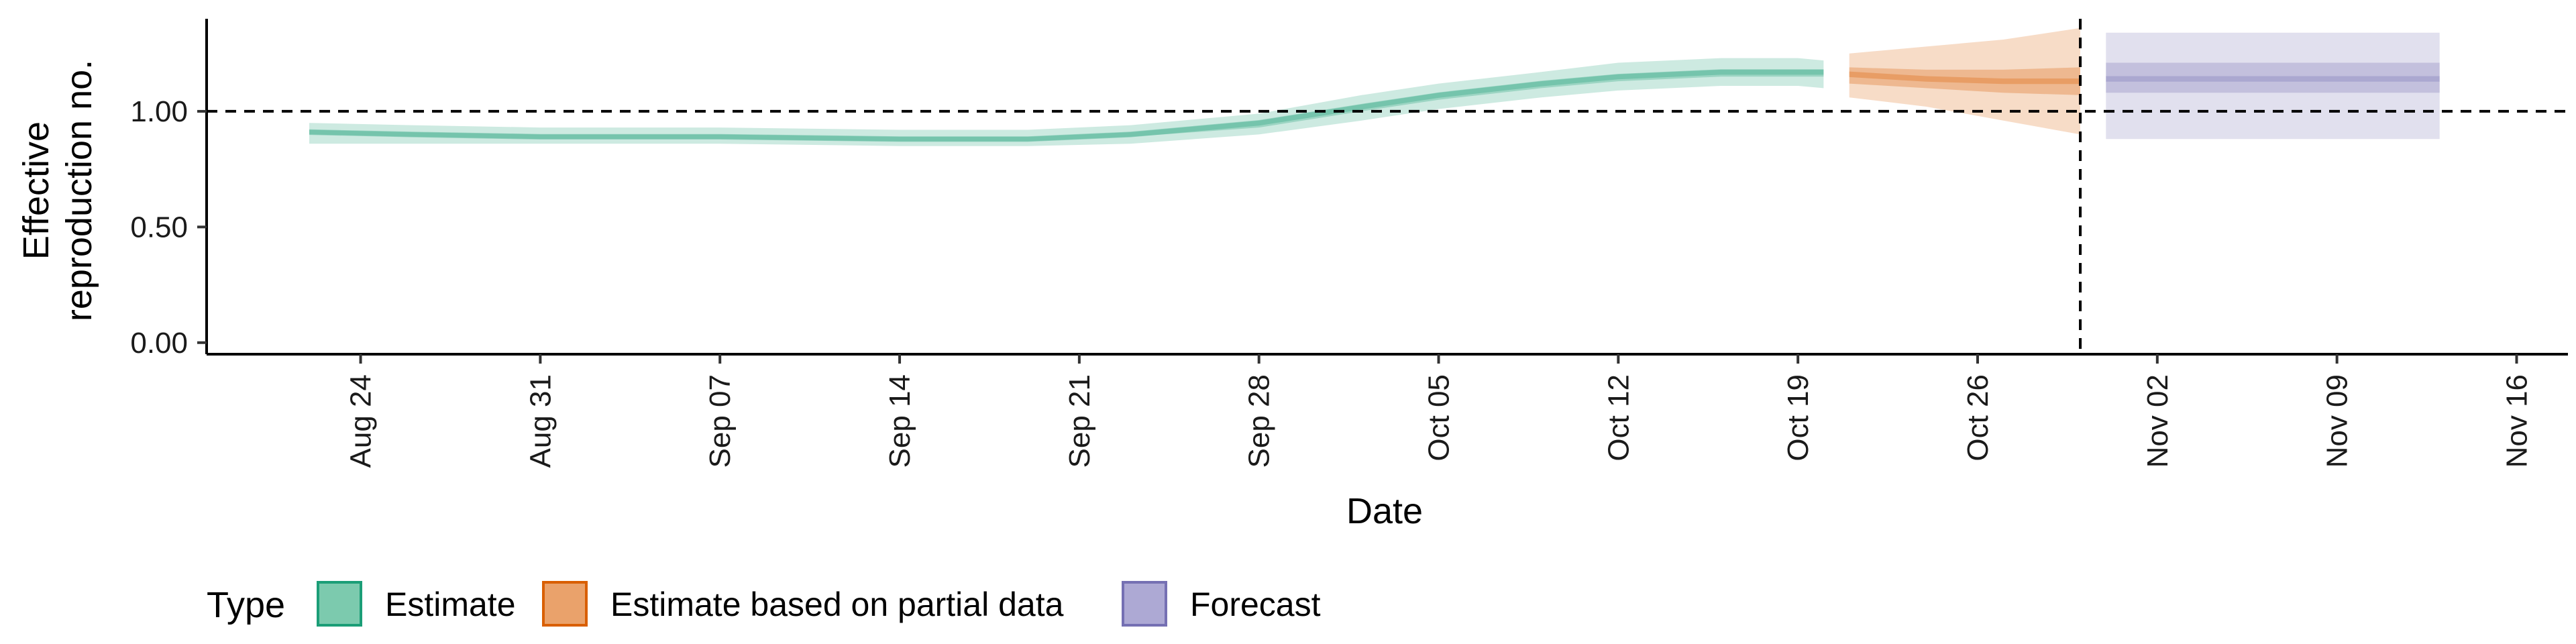 The image size is (2576, 644). What do you see at coordinates (1964, 78) in the screenshot?
I see `band-median-estimate-based-on-partial-data` at bounding box center [1964, 78].